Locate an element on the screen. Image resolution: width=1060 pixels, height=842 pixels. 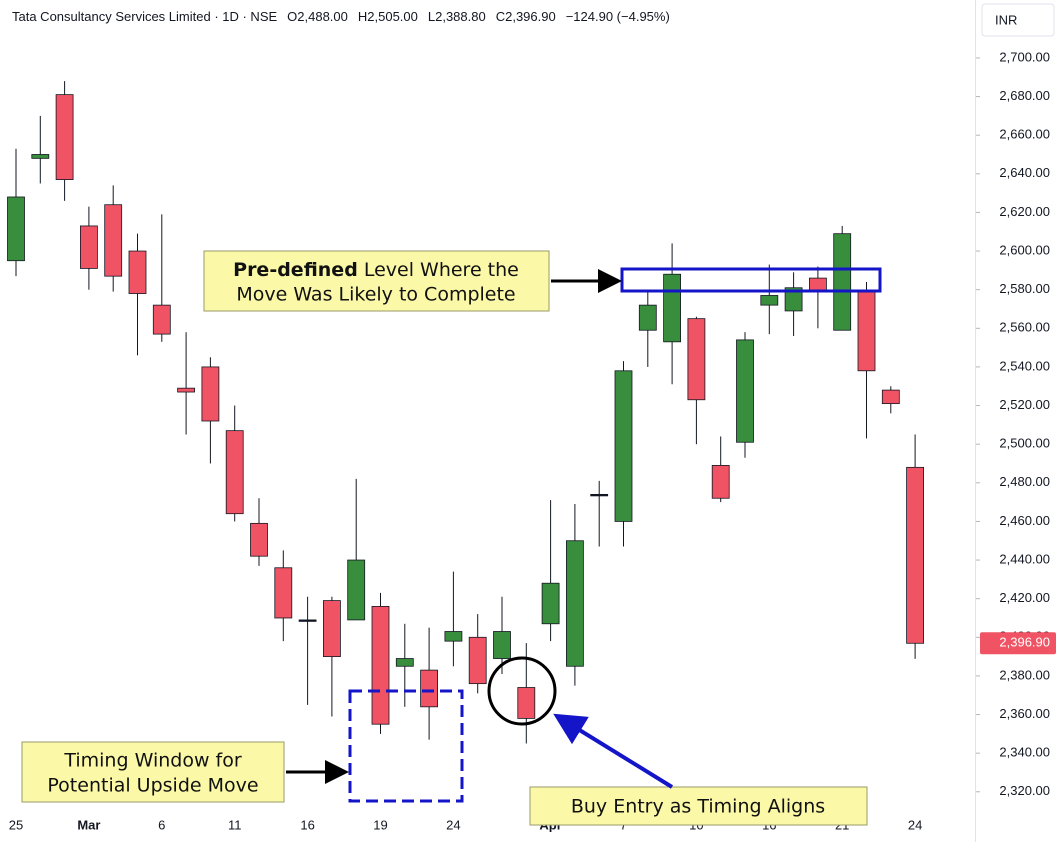
y-tick-label: 2,620.00 is located at coordinates (1024, 211).